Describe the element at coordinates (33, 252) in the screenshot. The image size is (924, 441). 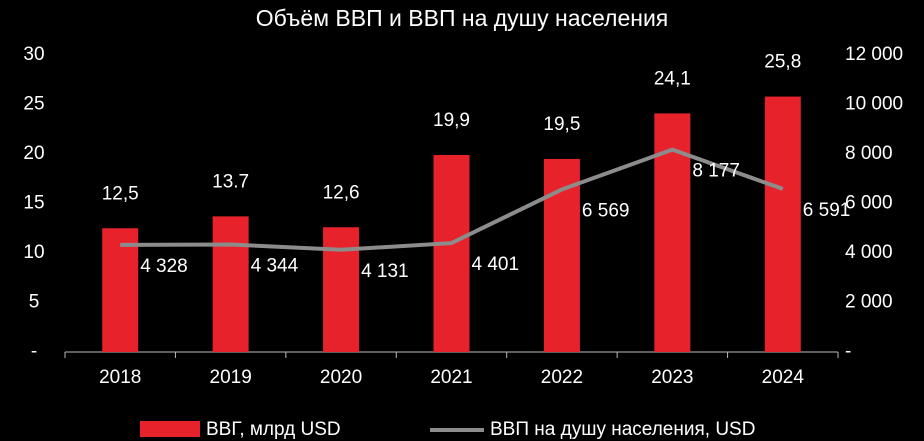
I see `y-tick-label: 10` at that location.